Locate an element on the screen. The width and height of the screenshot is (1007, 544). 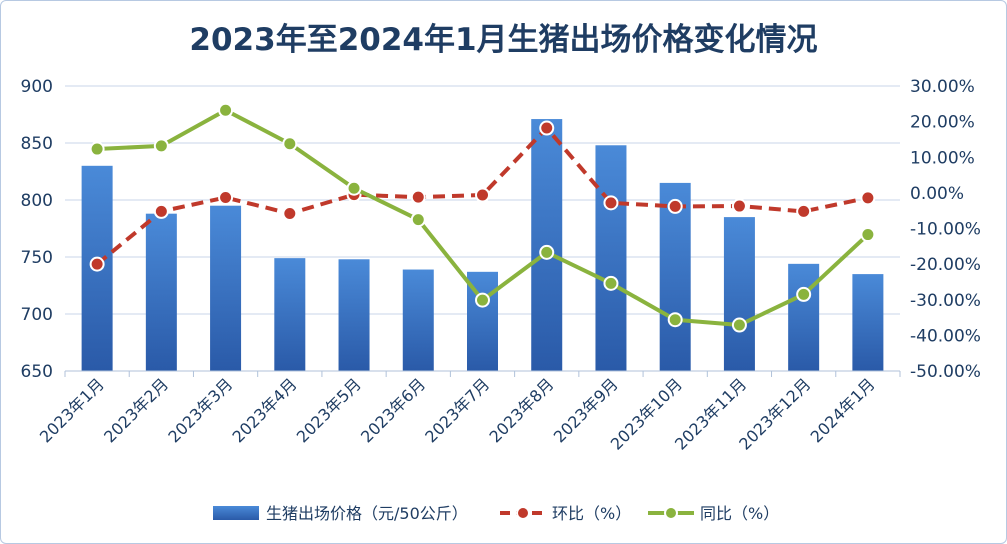
x-tick-label: 2023年4月 is located at coordinates (265, 410).